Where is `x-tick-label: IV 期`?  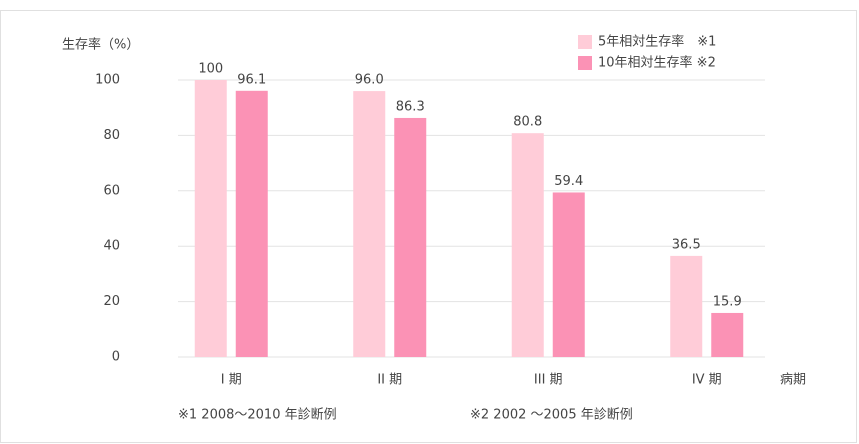
x-tick-label: IV 期 is located at coordinates (707, 380).